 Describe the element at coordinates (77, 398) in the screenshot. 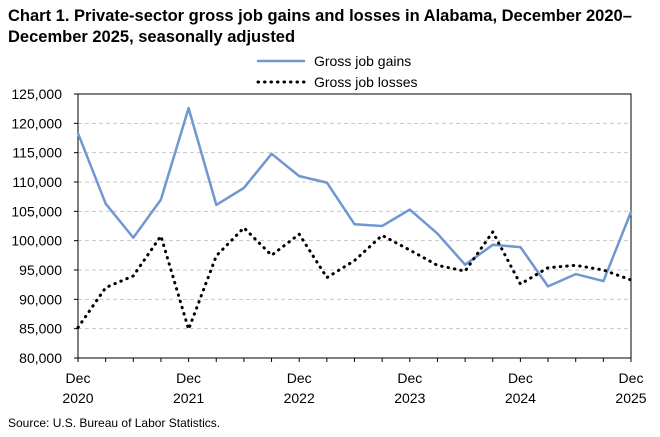

I see `x-tick-label: 2020` at that location.